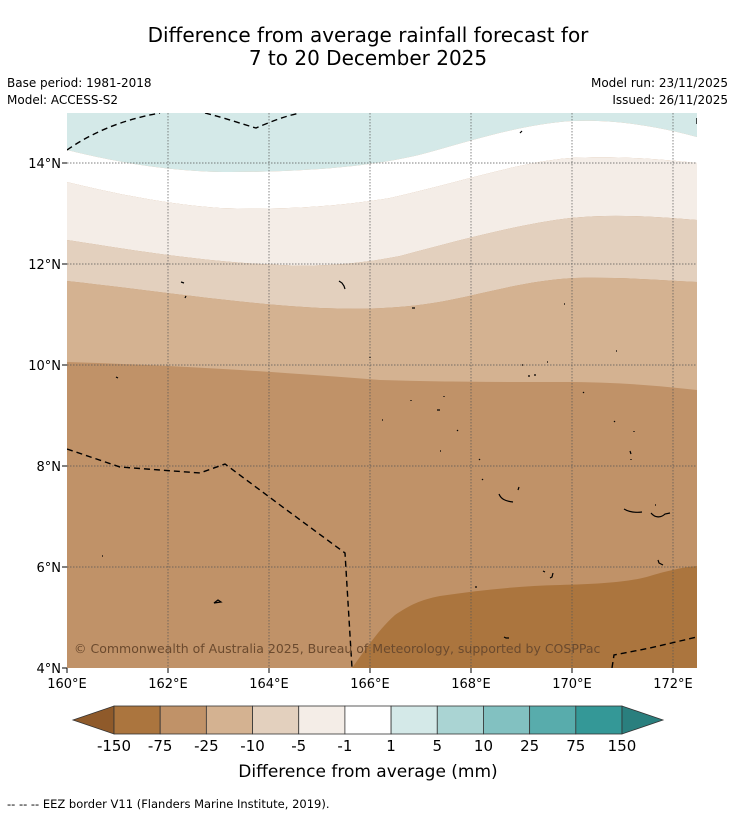 Image resolution: width=736 pixels, height=816 pixels. I want to click on colorbar-tick-label: 75, so click(576, 746).